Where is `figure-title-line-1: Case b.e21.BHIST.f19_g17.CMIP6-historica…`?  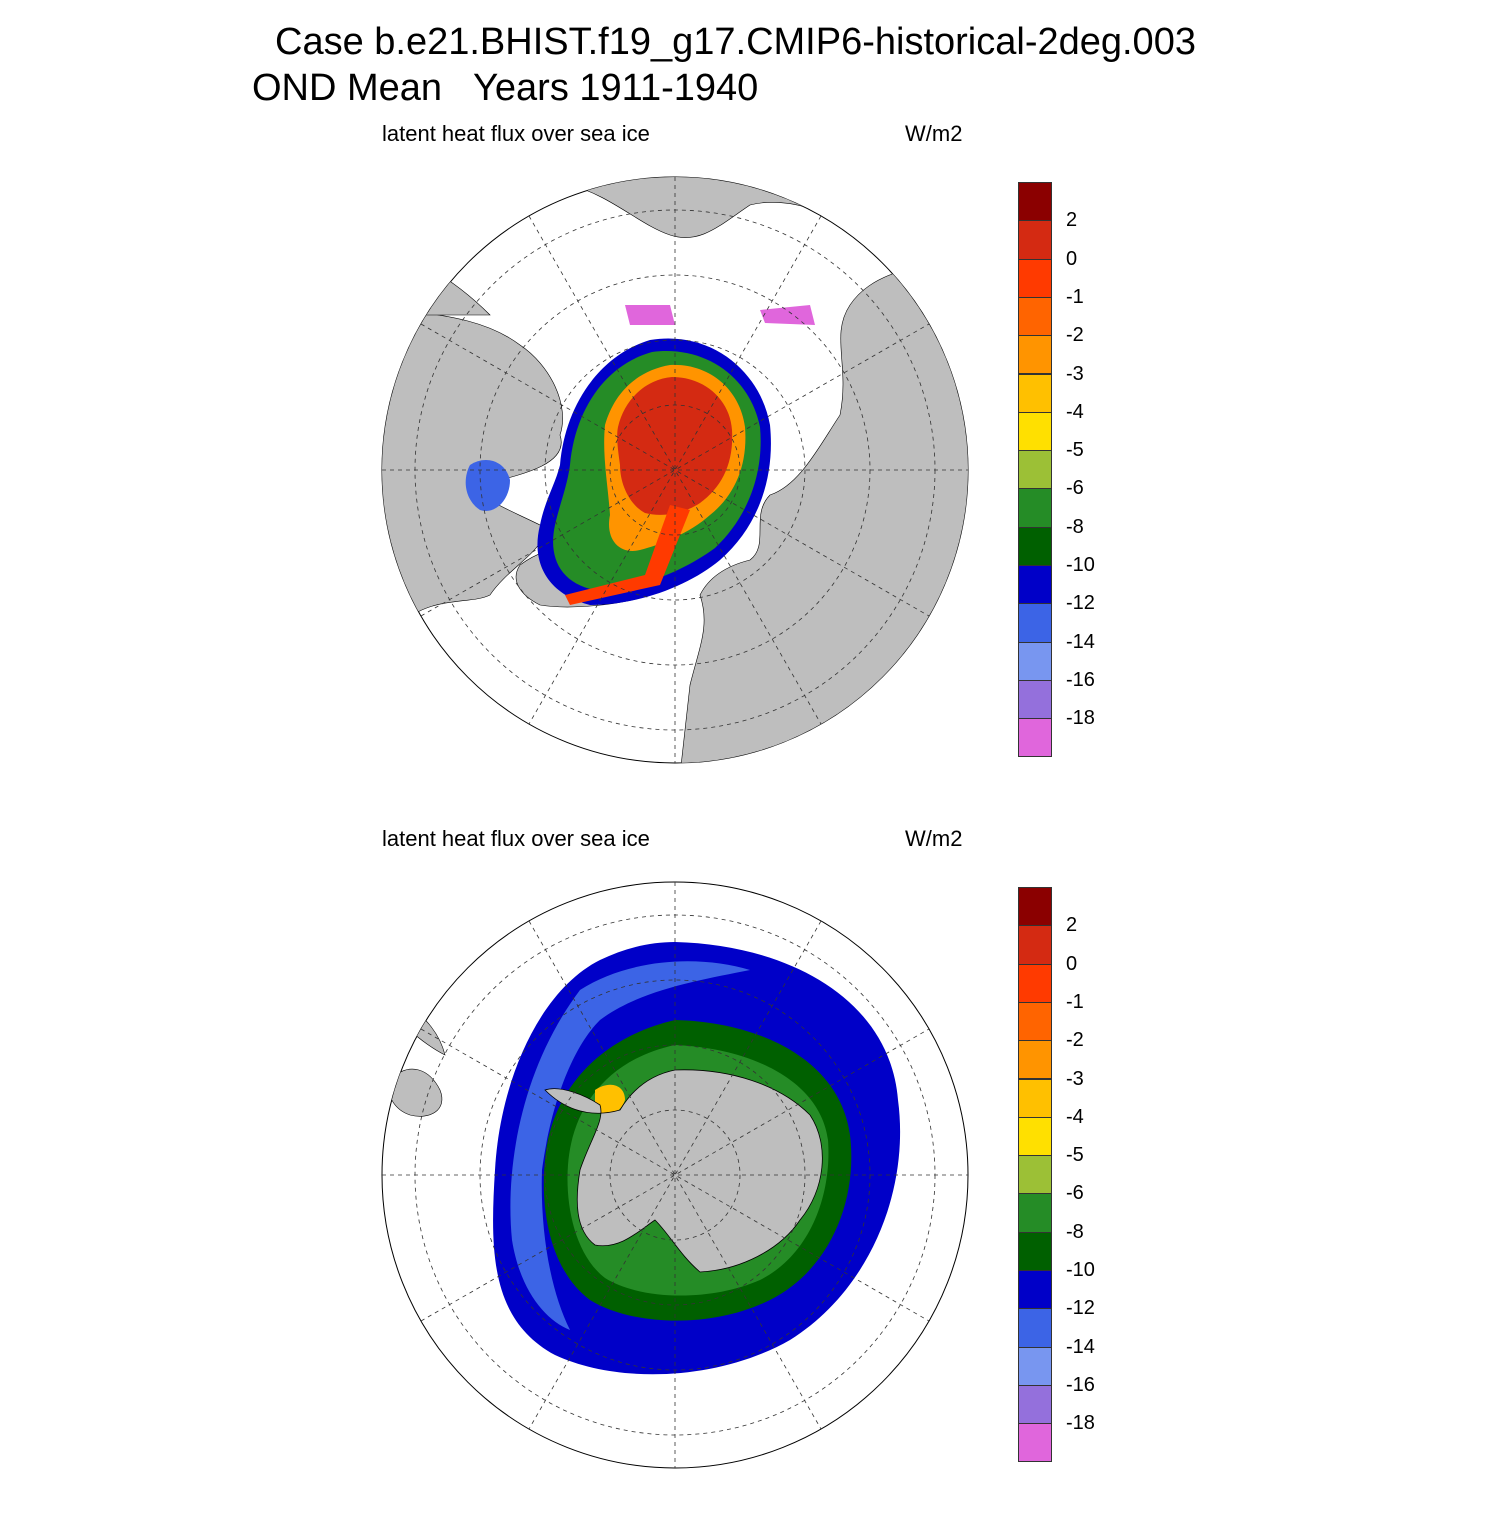
figure-title-line-1: Case b.e21.BHIST.f19_g17.CMIP6-historica… is located at coordinates (735, 42).